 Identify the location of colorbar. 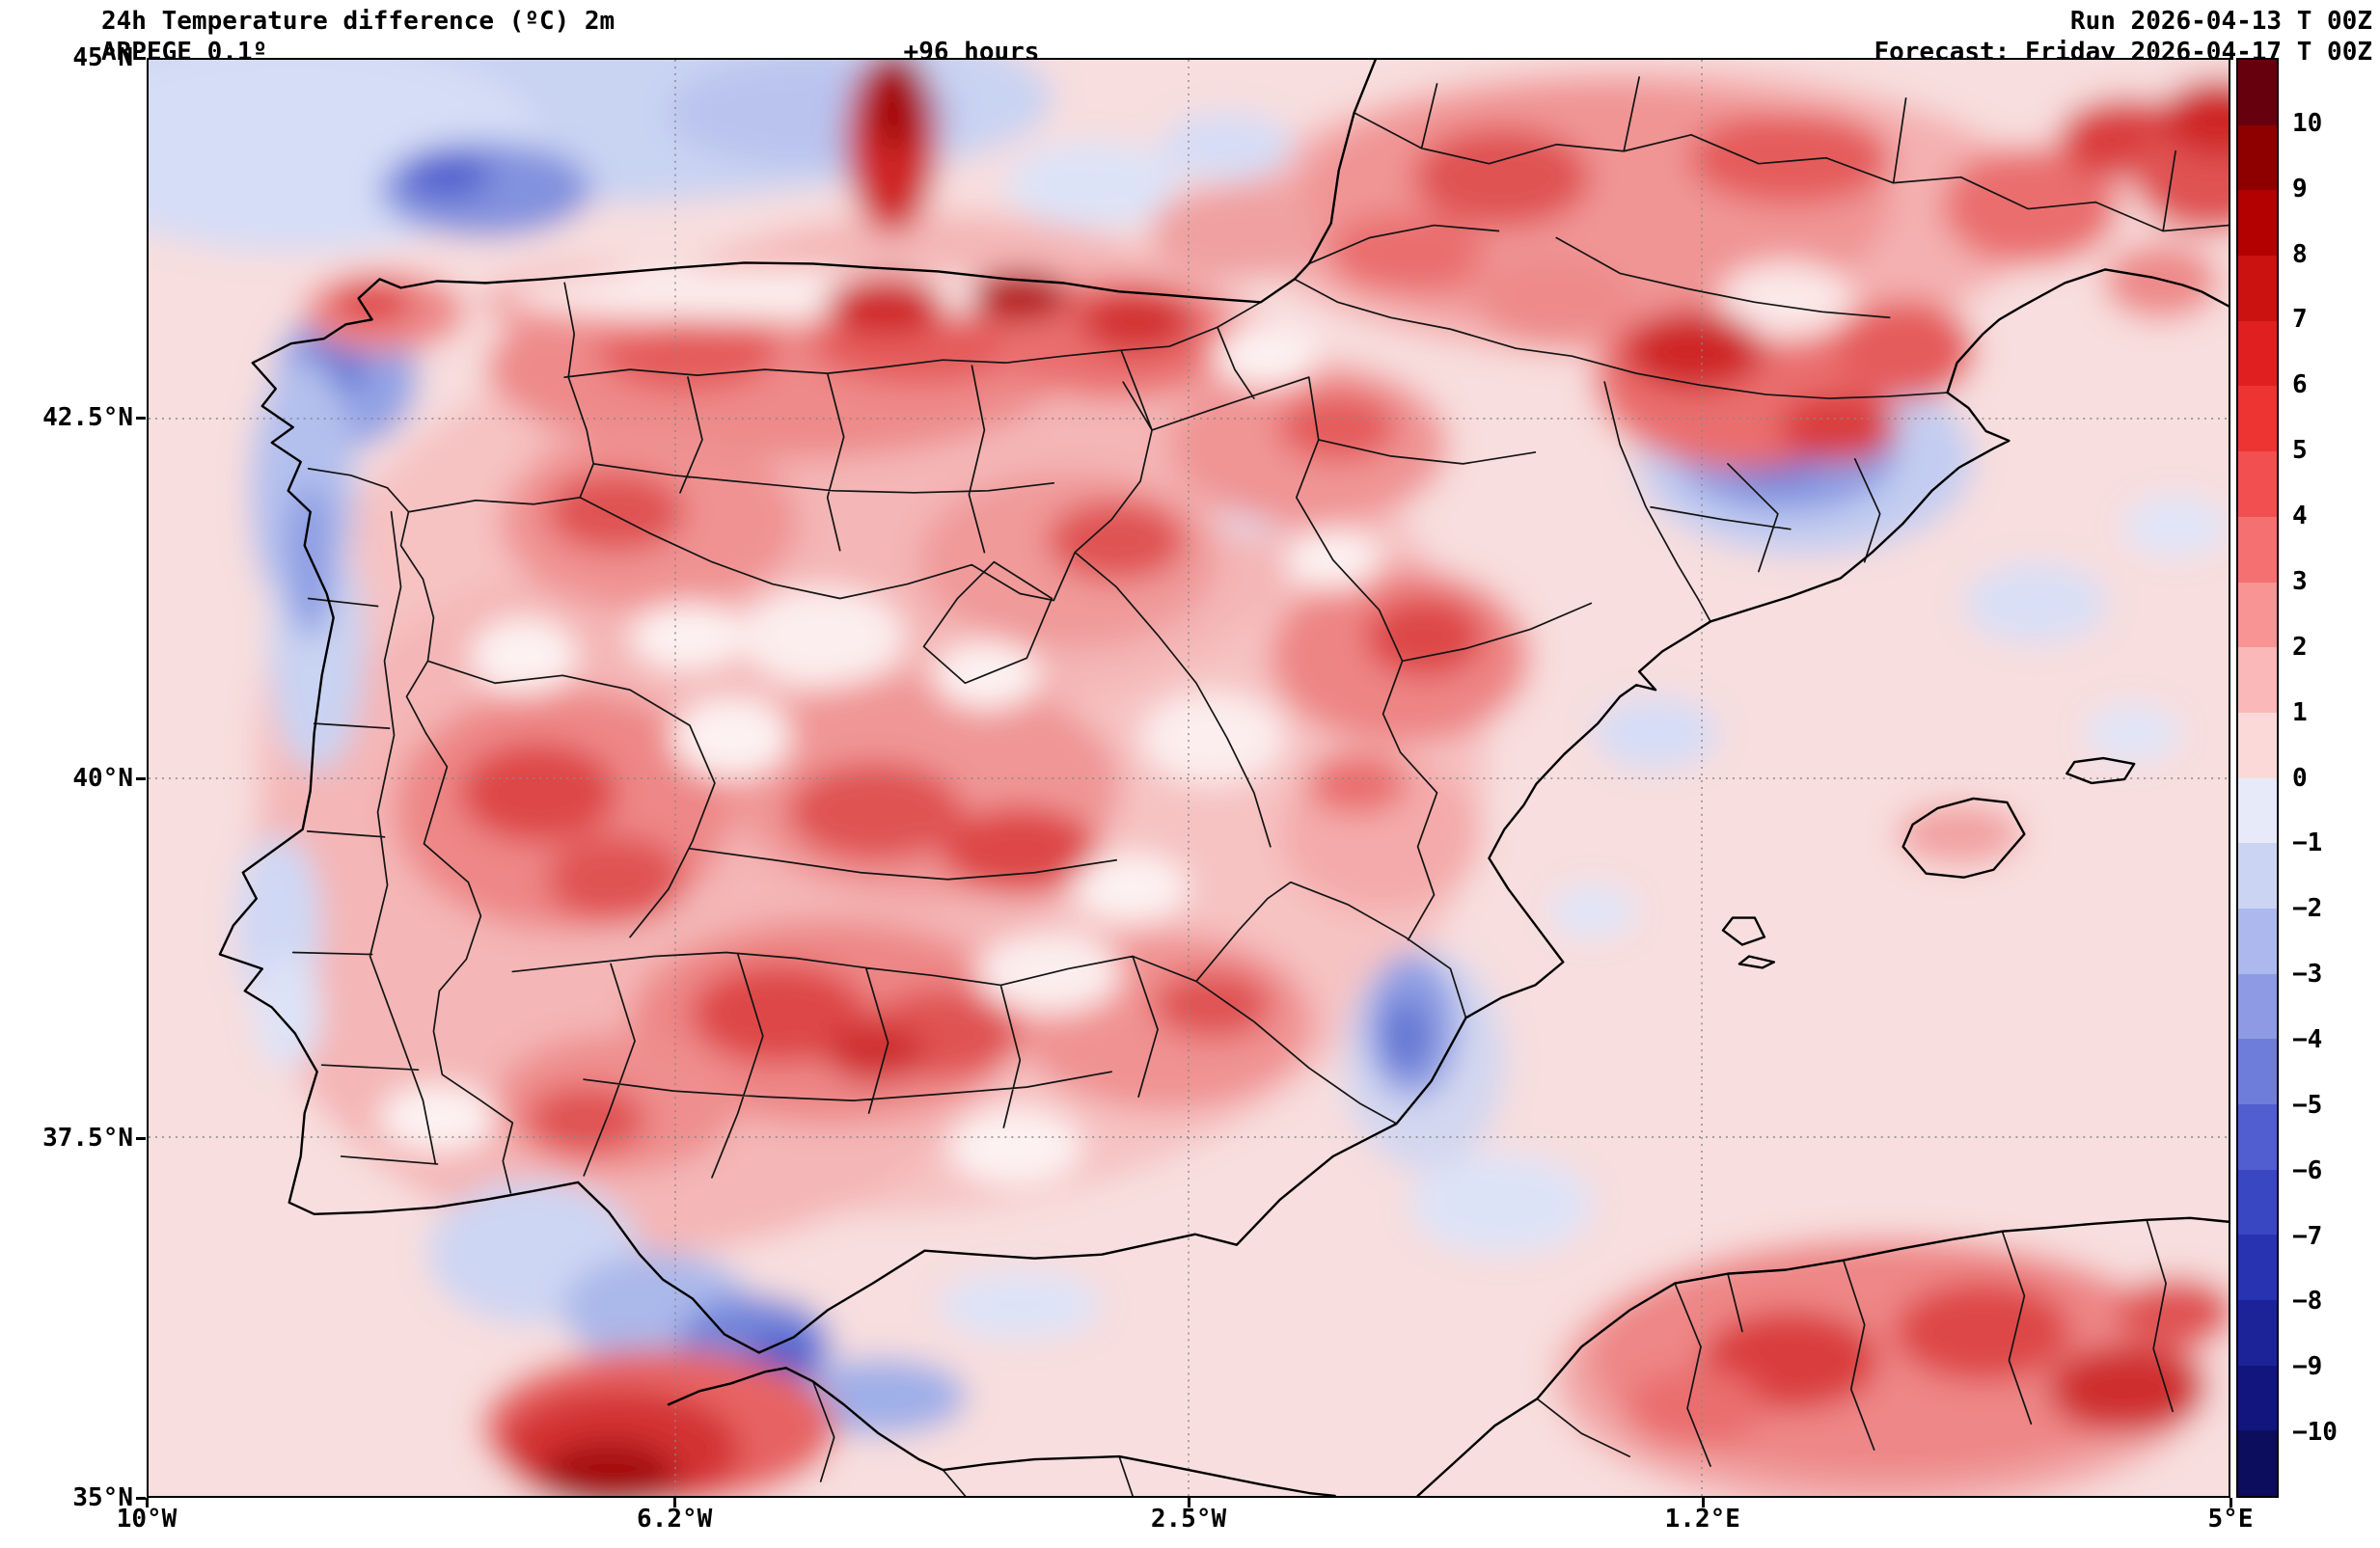
(2258, 778).